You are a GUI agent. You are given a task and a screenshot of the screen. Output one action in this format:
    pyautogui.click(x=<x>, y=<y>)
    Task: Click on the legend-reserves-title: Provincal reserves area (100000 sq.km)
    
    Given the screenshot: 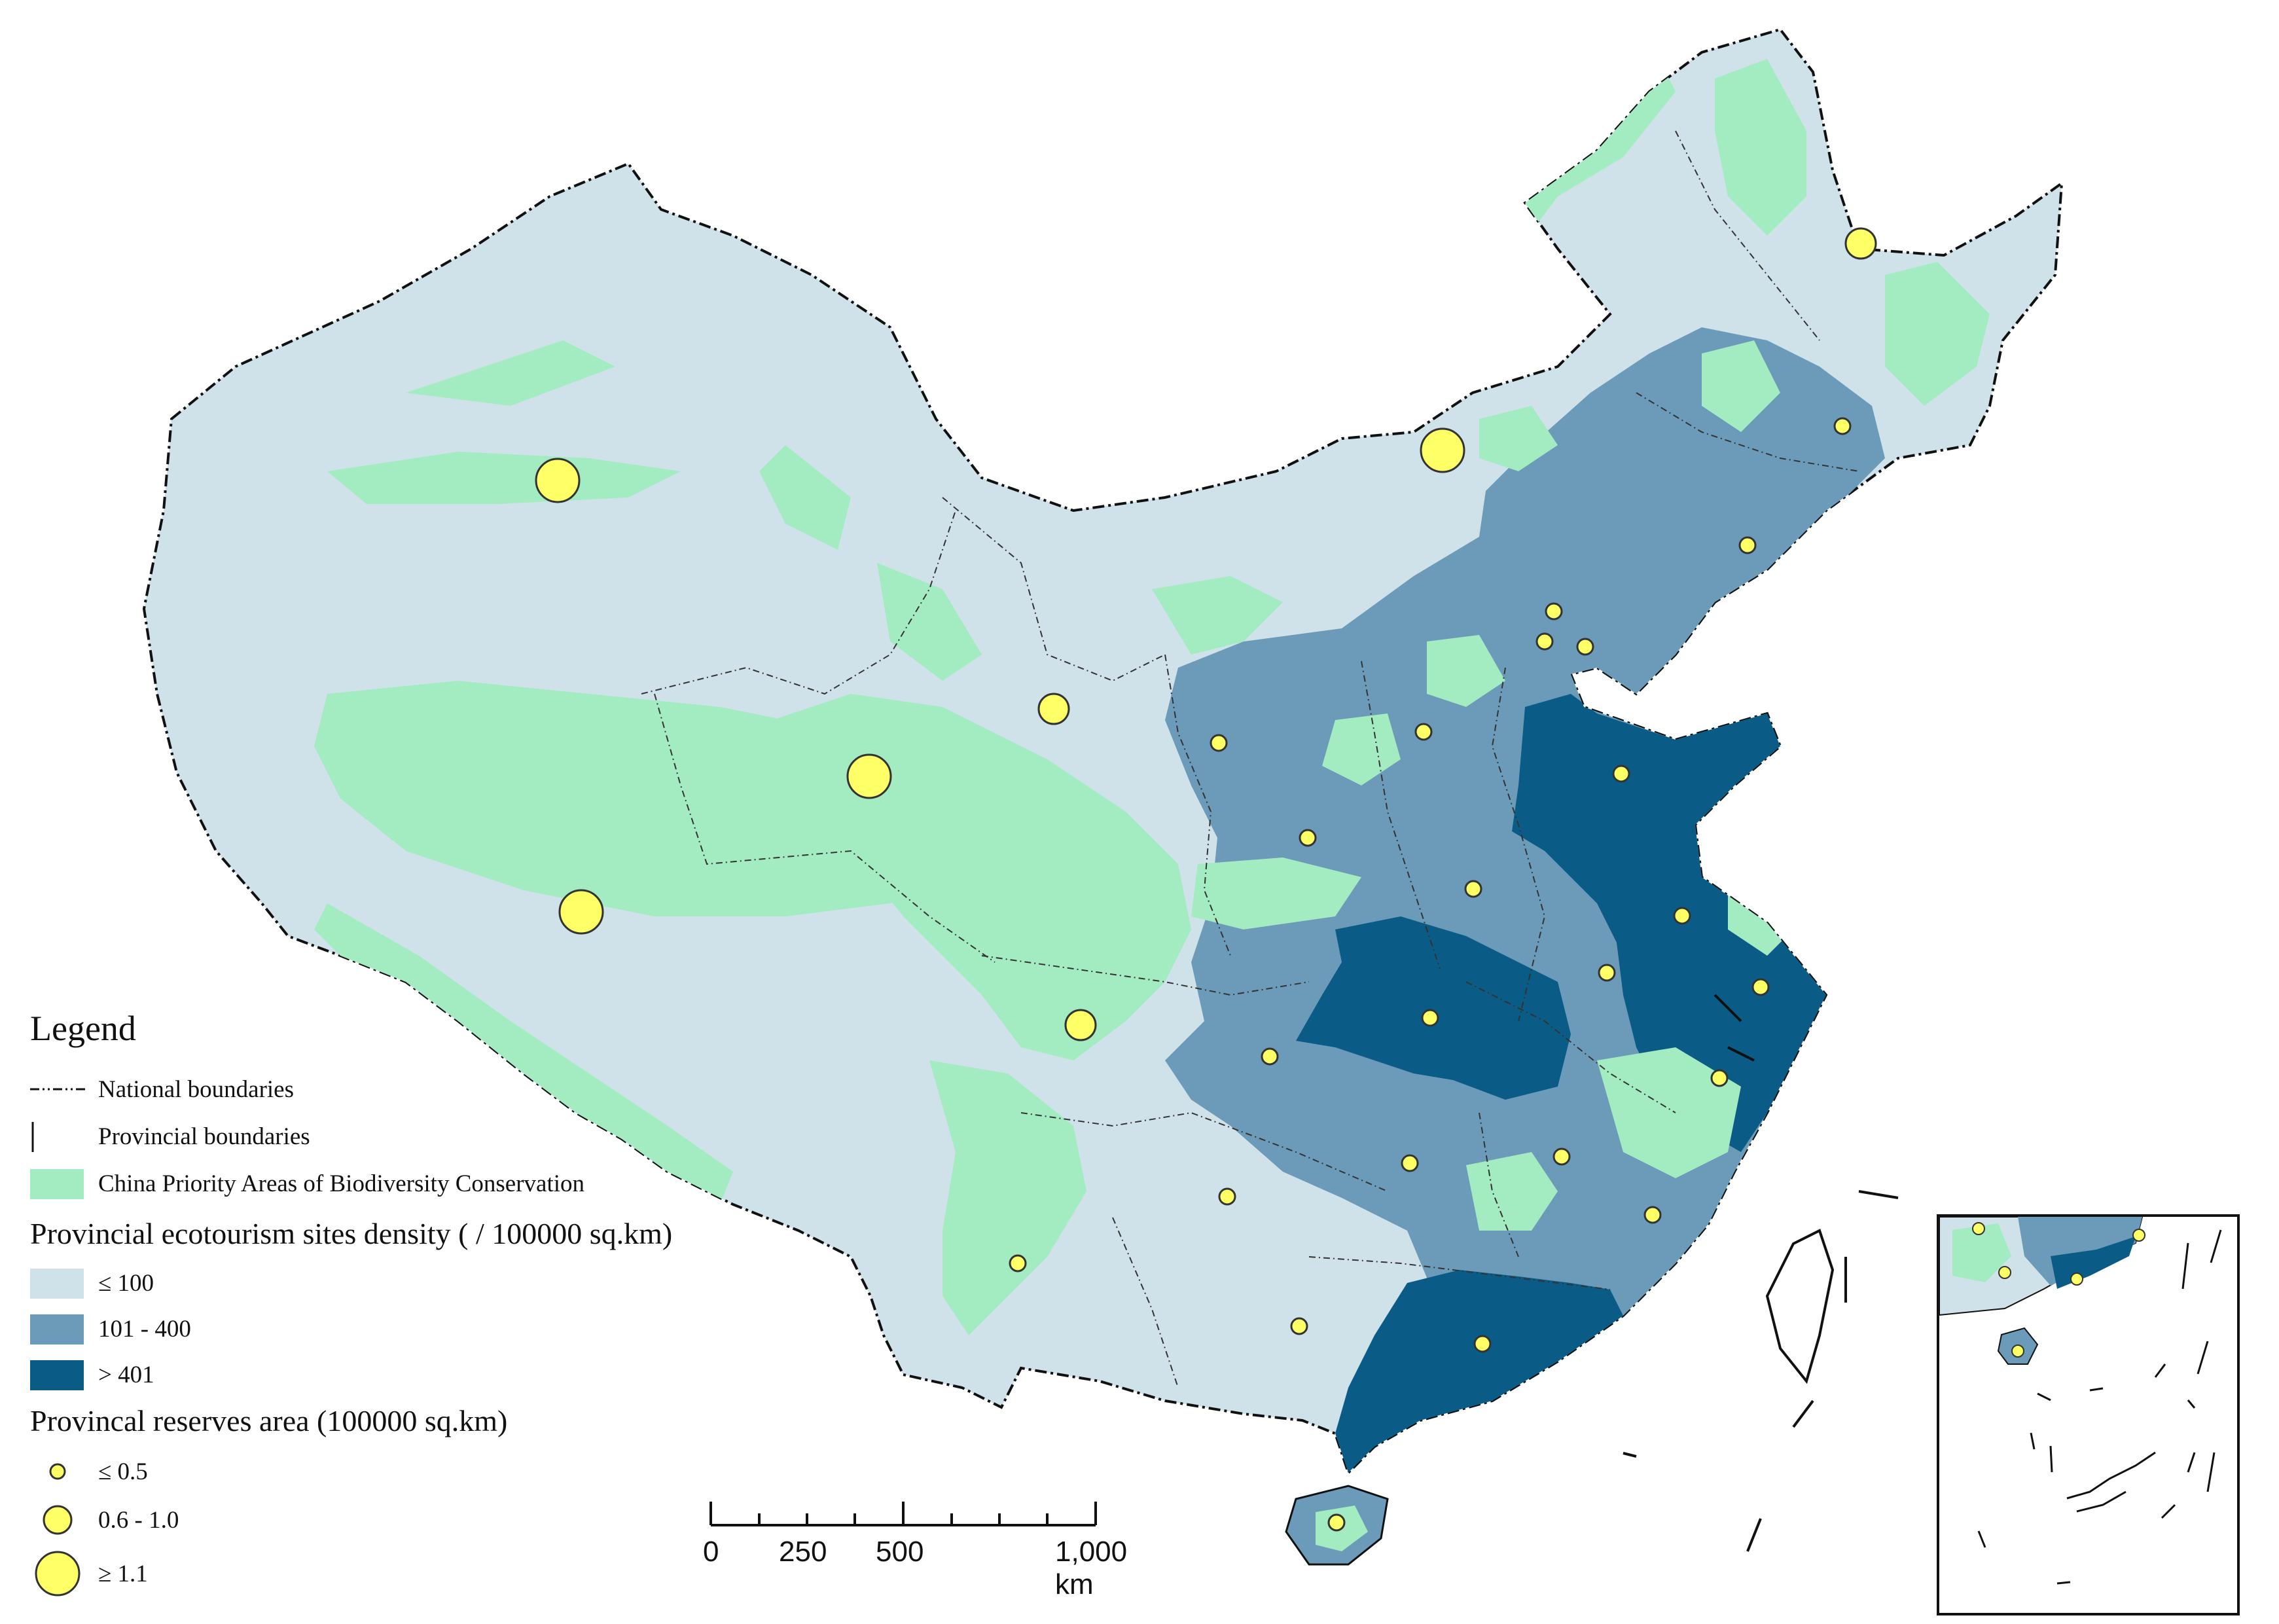 What is the action you would take?
    pyautogui.click(x=269, y=1420)
    